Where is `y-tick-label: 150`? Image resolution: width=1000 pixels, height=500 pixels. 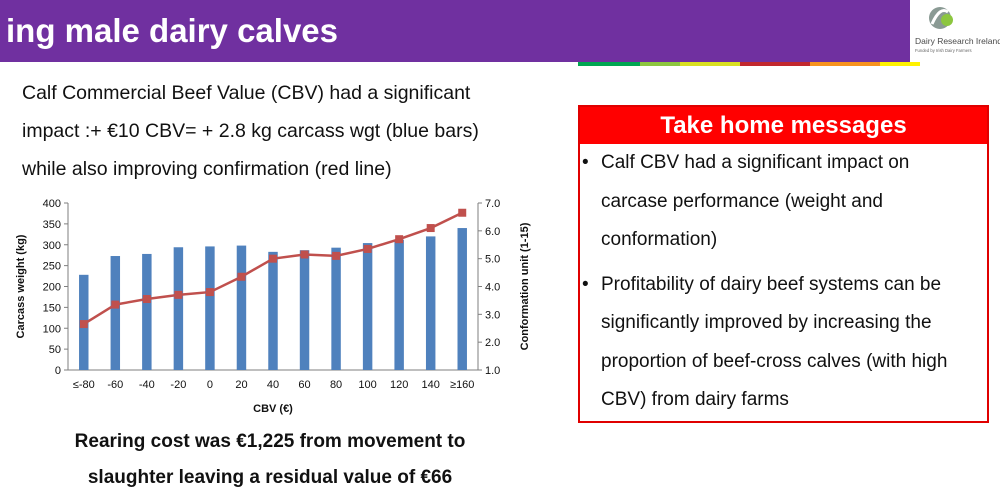 y-tick-label: 150 is located at coordinates (52, 308).